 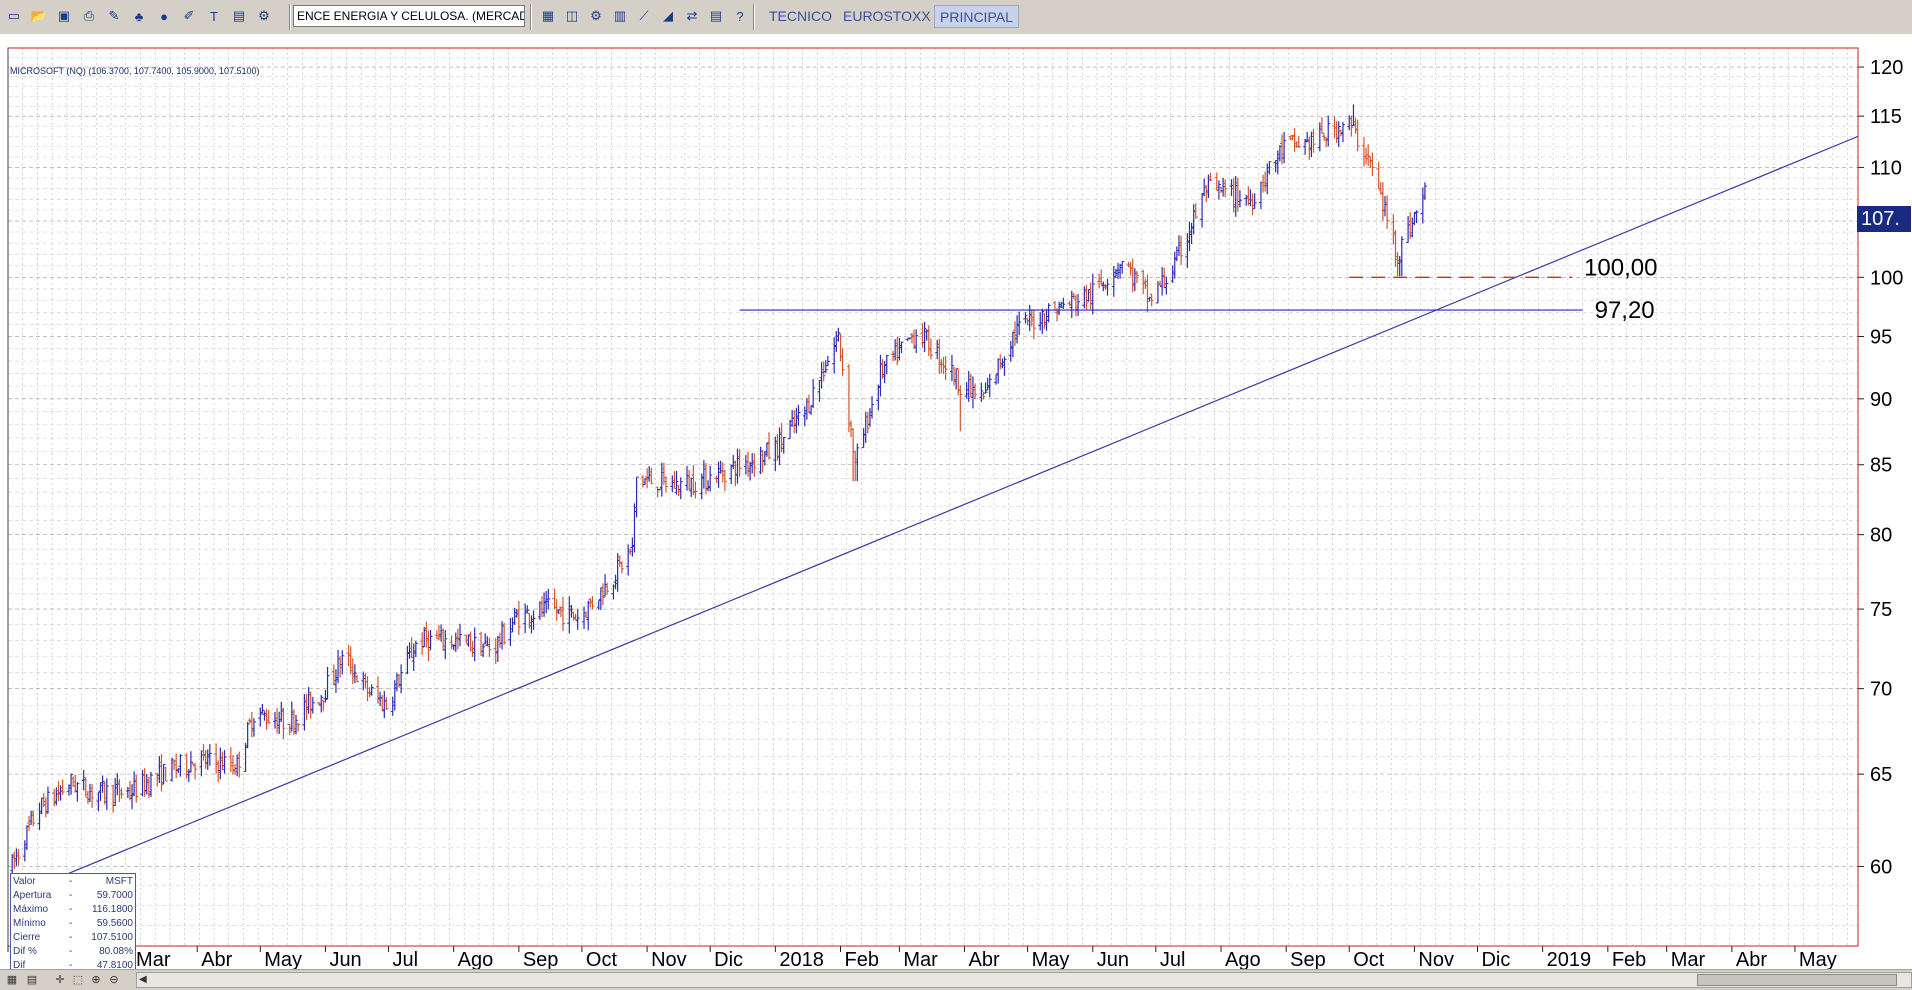 I want to click on y-tick-label: 120, so click(x=1886, y=68).